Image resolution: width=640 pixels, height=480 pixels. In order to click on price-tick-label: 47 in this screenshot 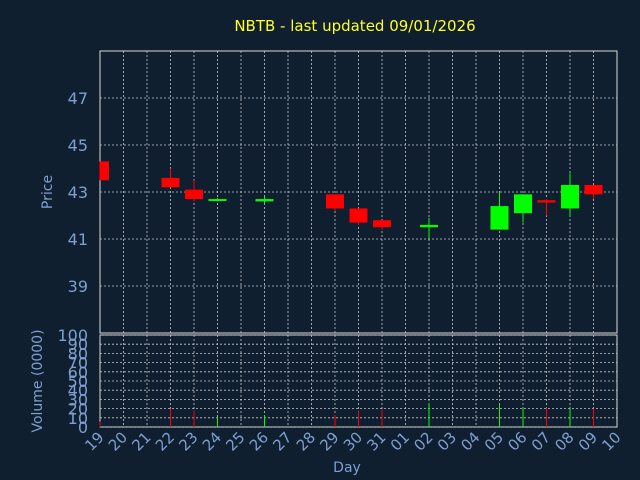, I will do `click(78, 98)`.